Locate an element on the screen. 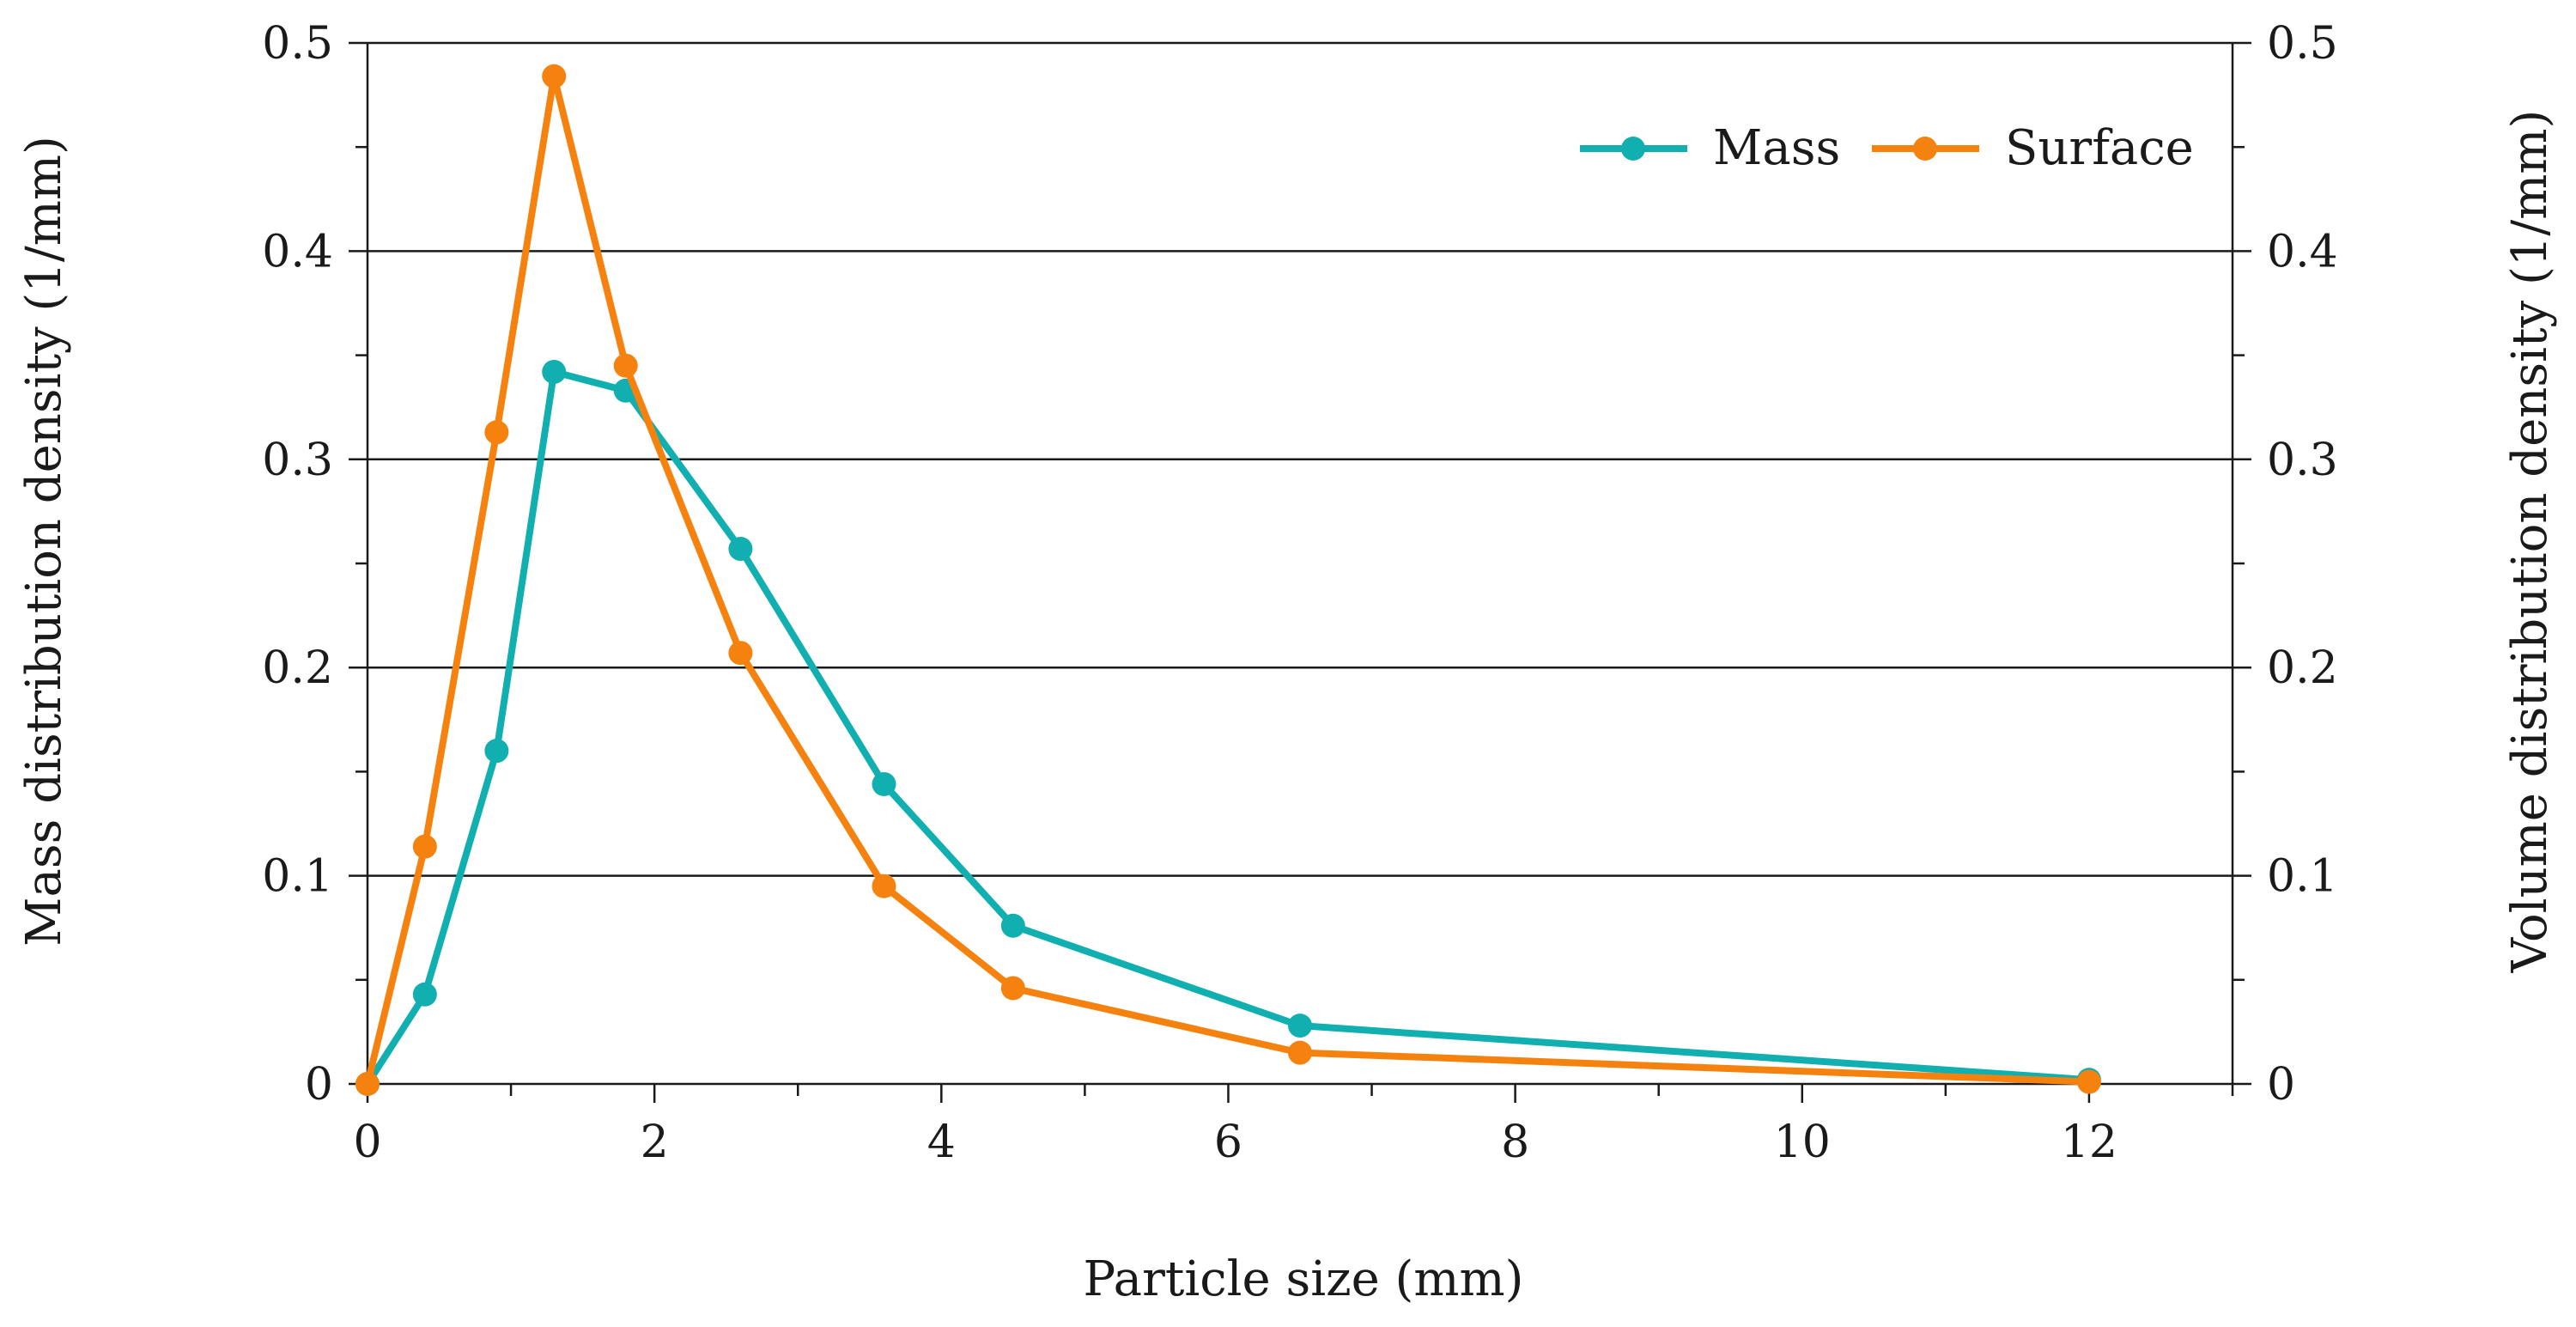 The height and width of the screenshot is (1327, 2576). y-axis-title: Mass distribution density (1/mm) is located at coordinates (44, 541).